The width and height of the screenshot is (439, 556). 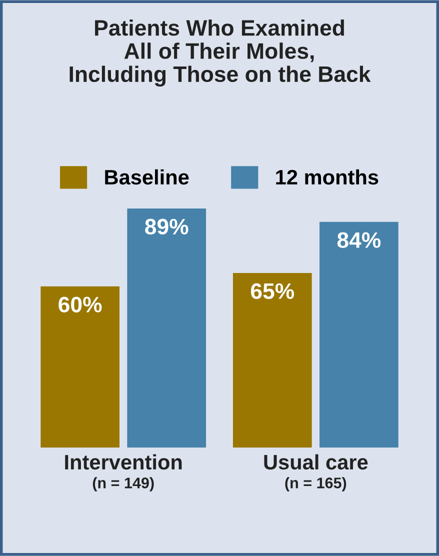 What do you see at coordinates (327, 177) in the screenshot?
I see `legend-label: 12 months` at bounding box center [327, 177].